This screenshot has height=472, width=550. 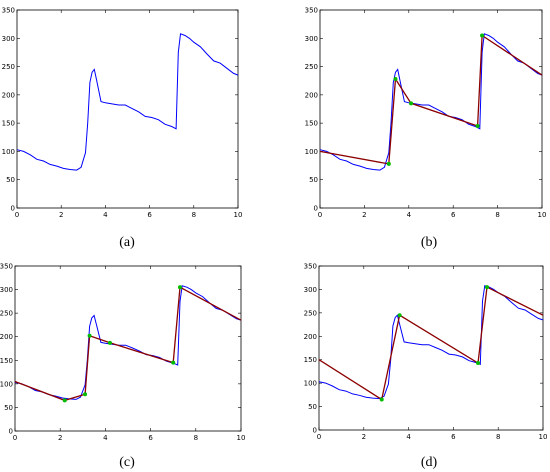 What do you see at coordinates (429, 242) in the screenshot?
I see `panel-label: (b)` at bounding box center [429, 242].